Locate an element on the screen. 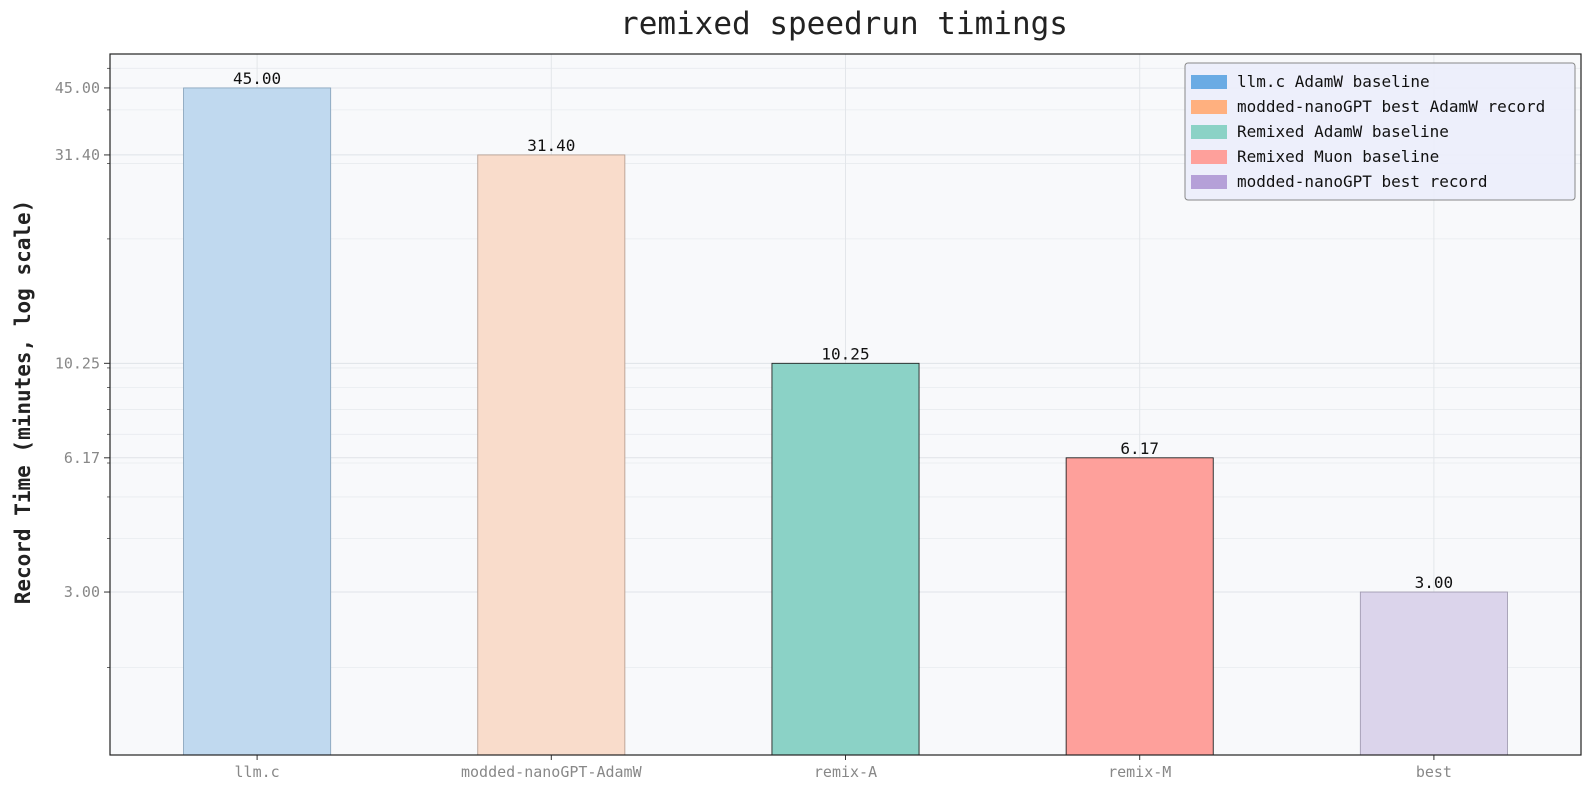 The height and width of the screenshot is (790, 1589). legend-label: Remixed AdamW baseline is located at coordinates (1343, 131).